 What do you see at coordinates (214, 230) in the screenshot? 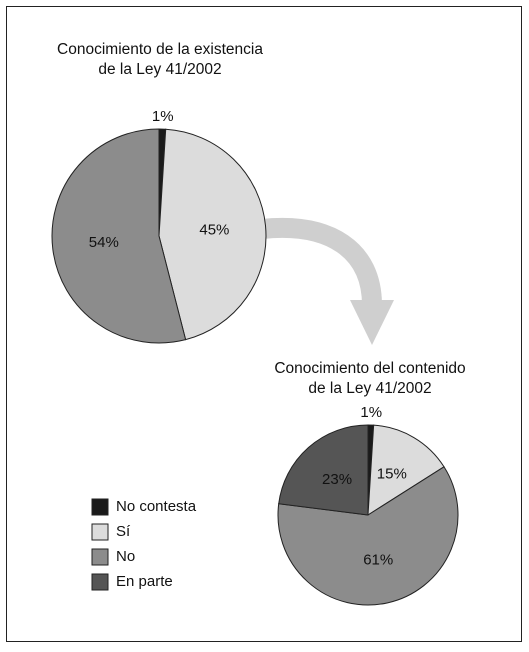
I see `value-label: 45%` at bounding box center [214, 230].